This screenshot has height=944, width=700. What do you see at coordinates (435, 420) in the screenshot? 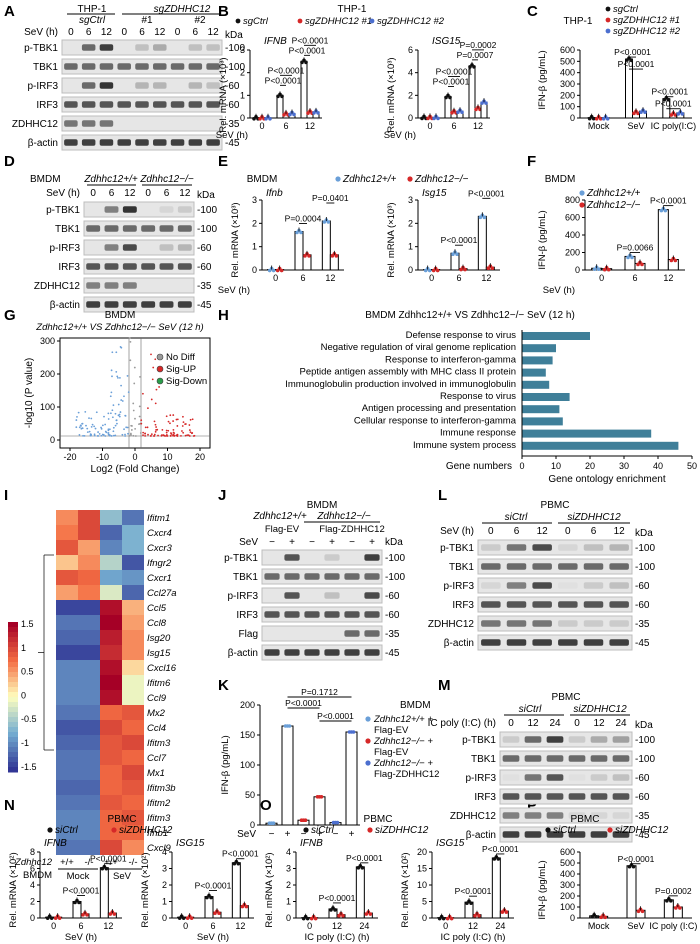
I see `go-term-label: Cellular response to interferon-gamma` at bounding box center [435, 420].